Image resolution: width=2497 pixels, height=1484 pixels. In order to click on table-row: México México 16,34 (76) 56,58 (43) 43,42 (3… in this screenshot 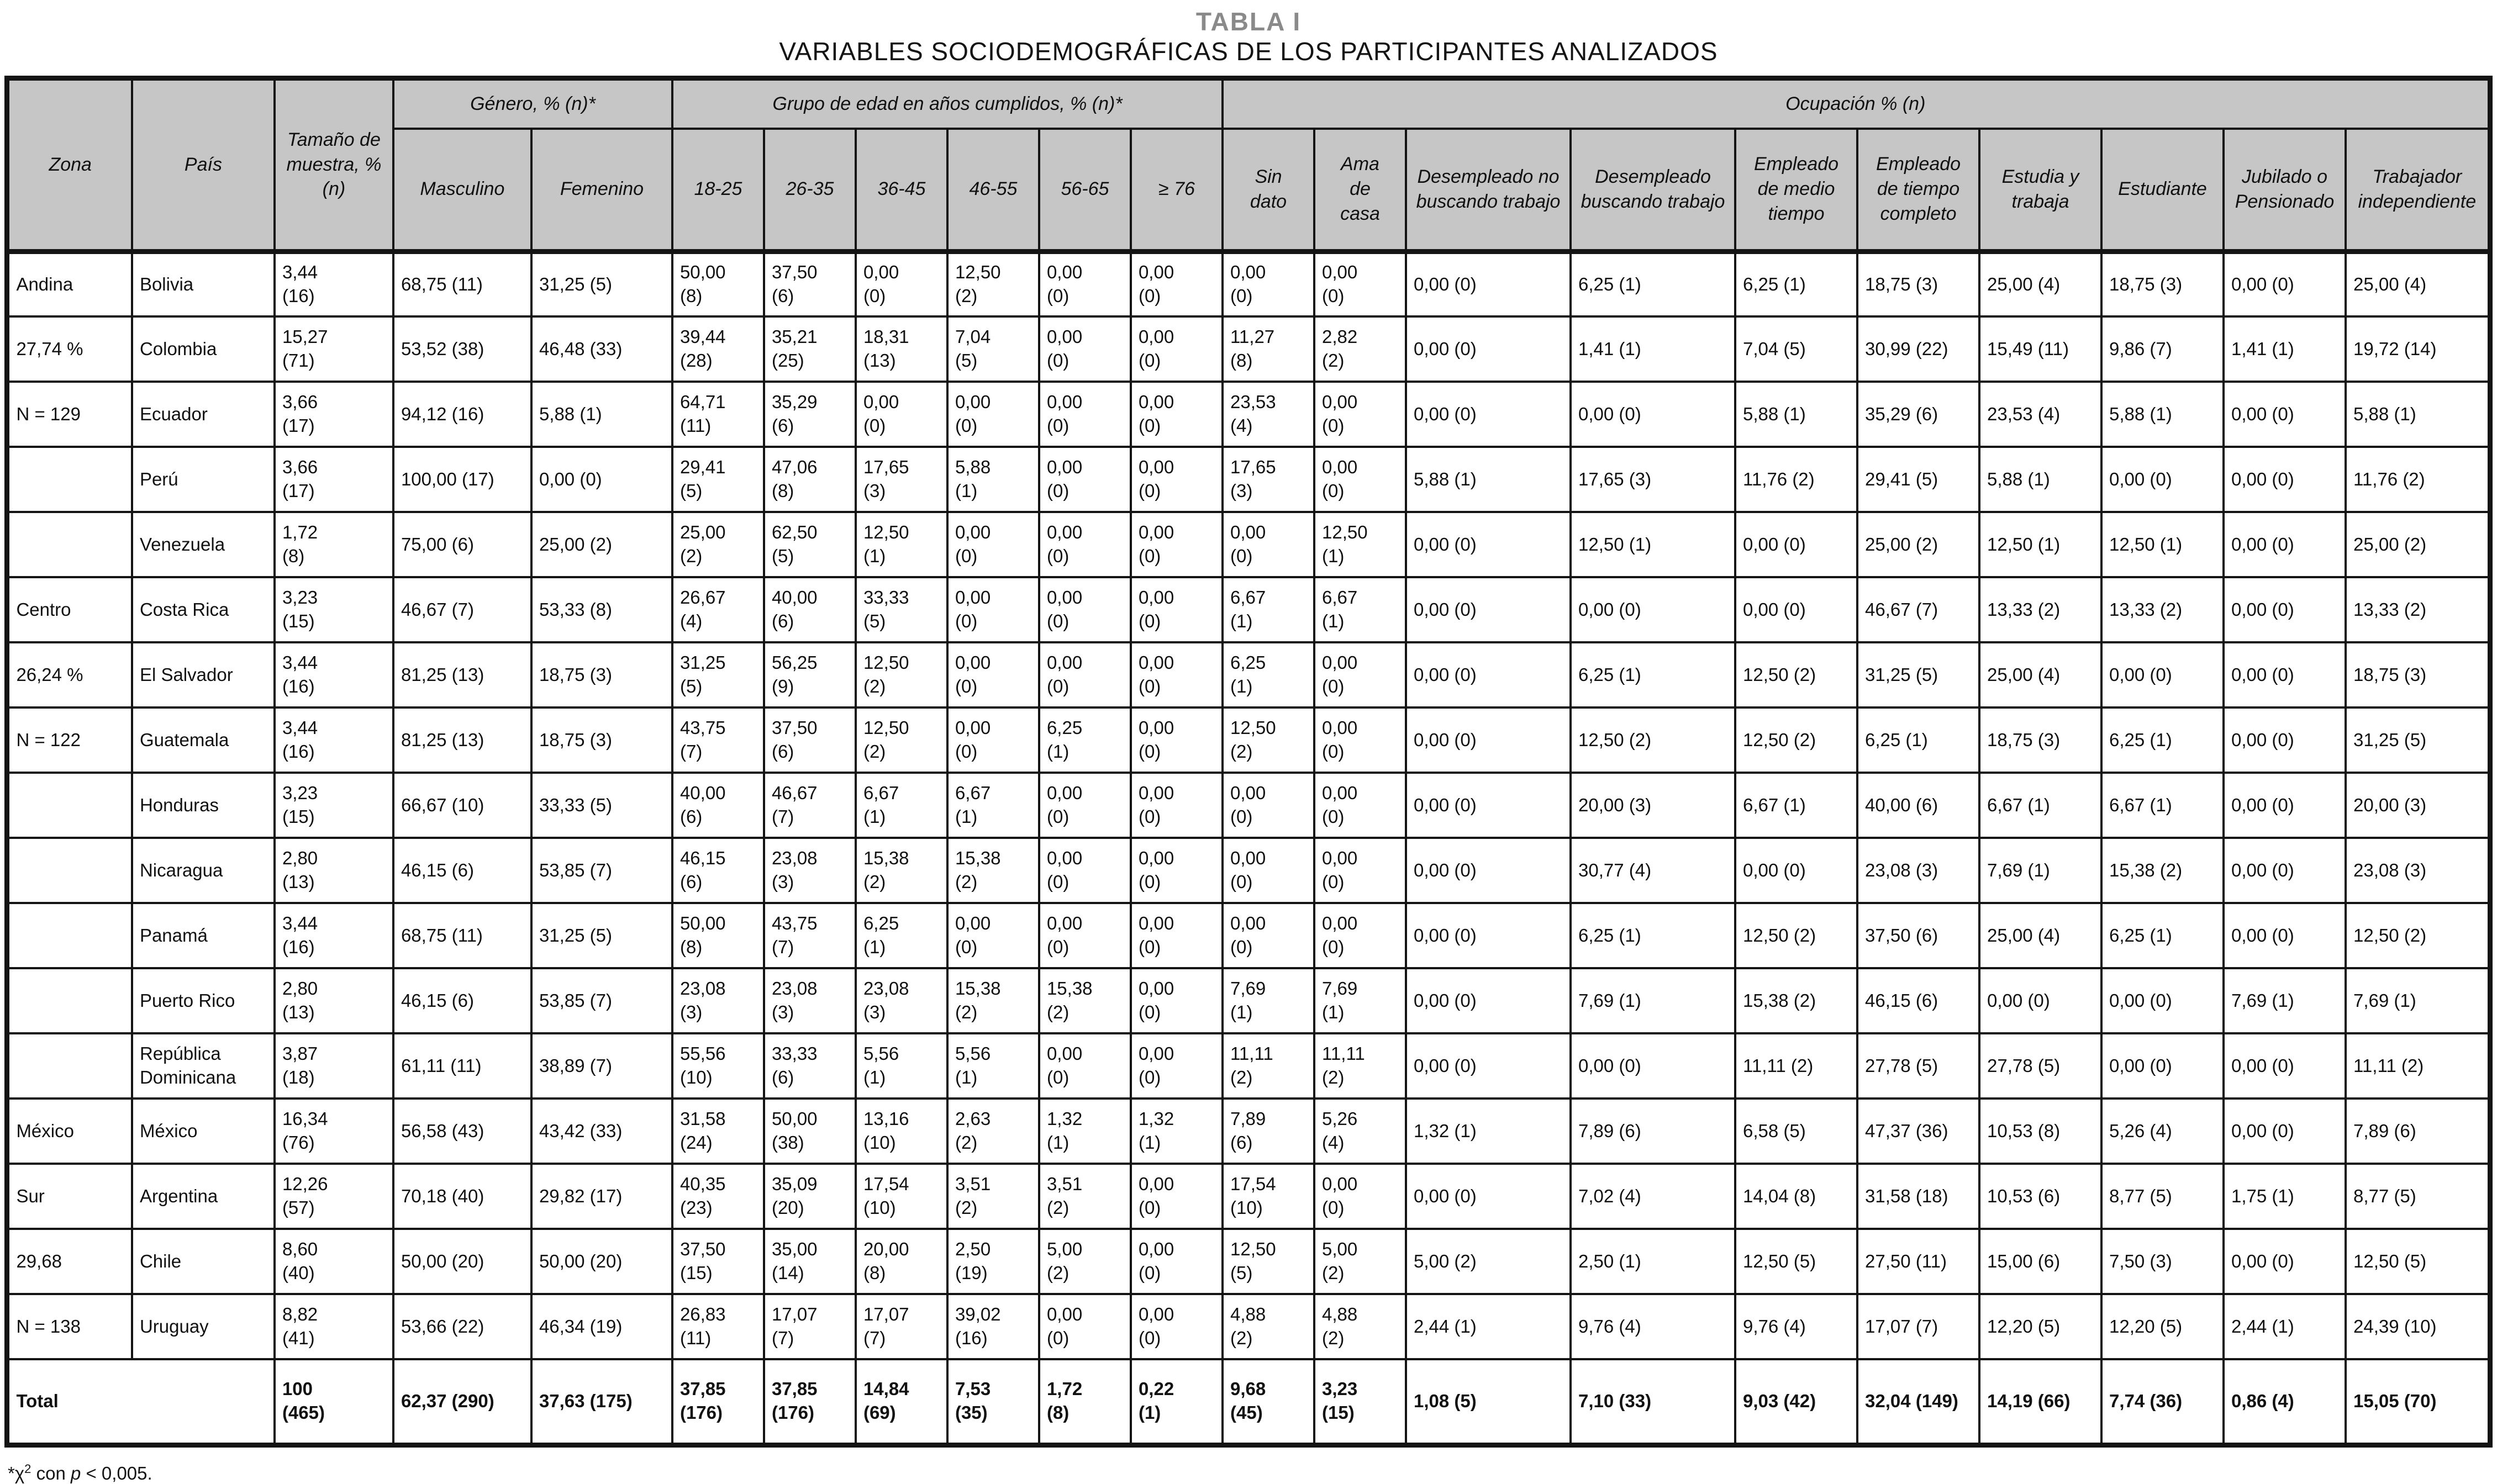, I will do `click(1248, 1131)`.